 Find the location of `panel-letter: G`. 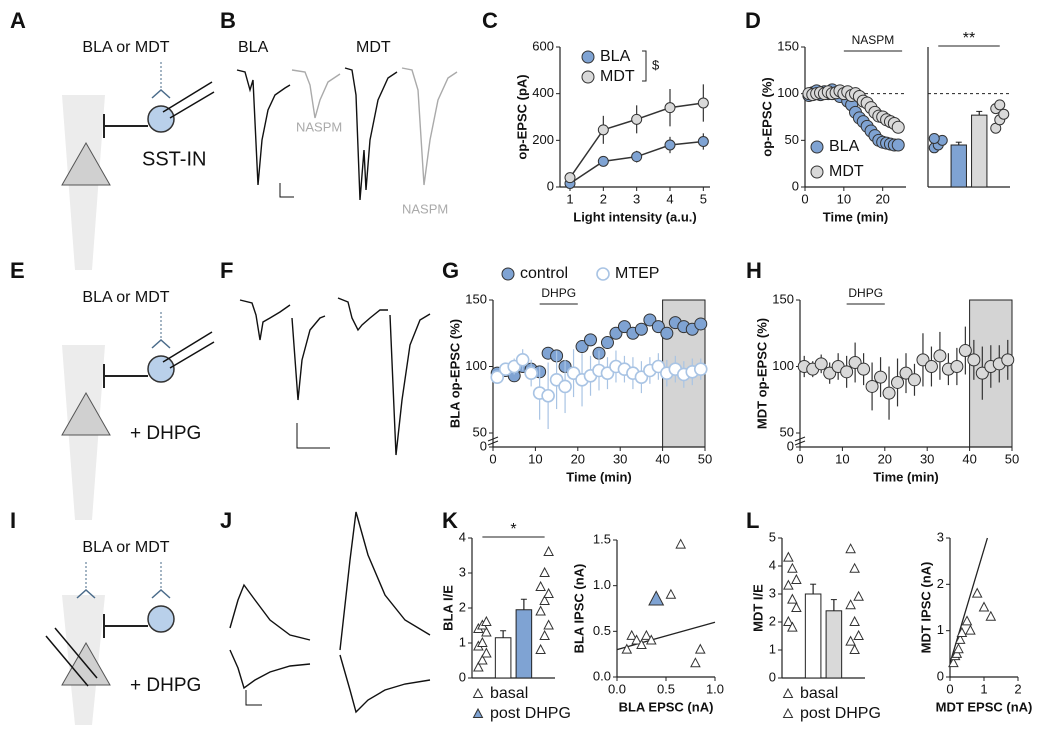

panel-letter: G is located at coordinates (450, 270).